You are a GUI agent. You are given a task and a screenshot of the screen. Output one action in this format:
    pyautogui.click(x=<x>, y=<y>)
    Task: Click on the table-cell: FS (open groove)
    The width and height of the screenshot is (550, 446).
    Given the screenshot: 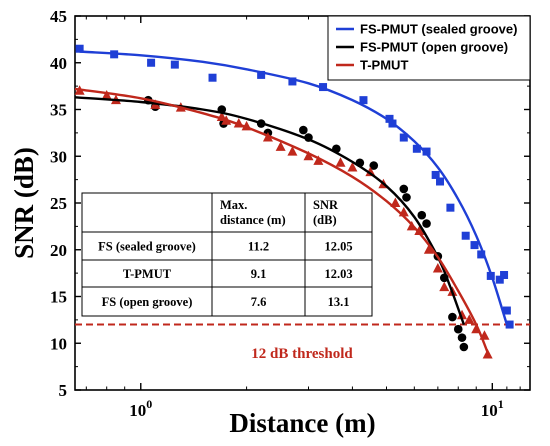 What is the action you would take?
    pyautogui.click(x=147, y=302)
    